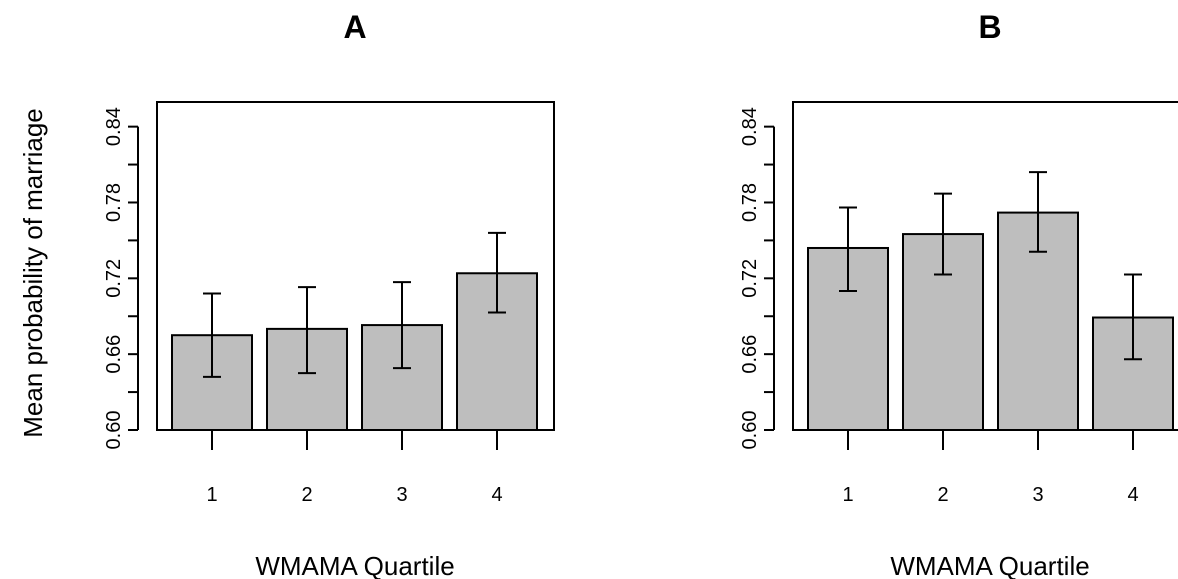 Image resolution: width=1178 pixels, height=579 pixels. Describe the element at coordinates (354, 27) in the screenshot. I see `panel-title: A` at that location.